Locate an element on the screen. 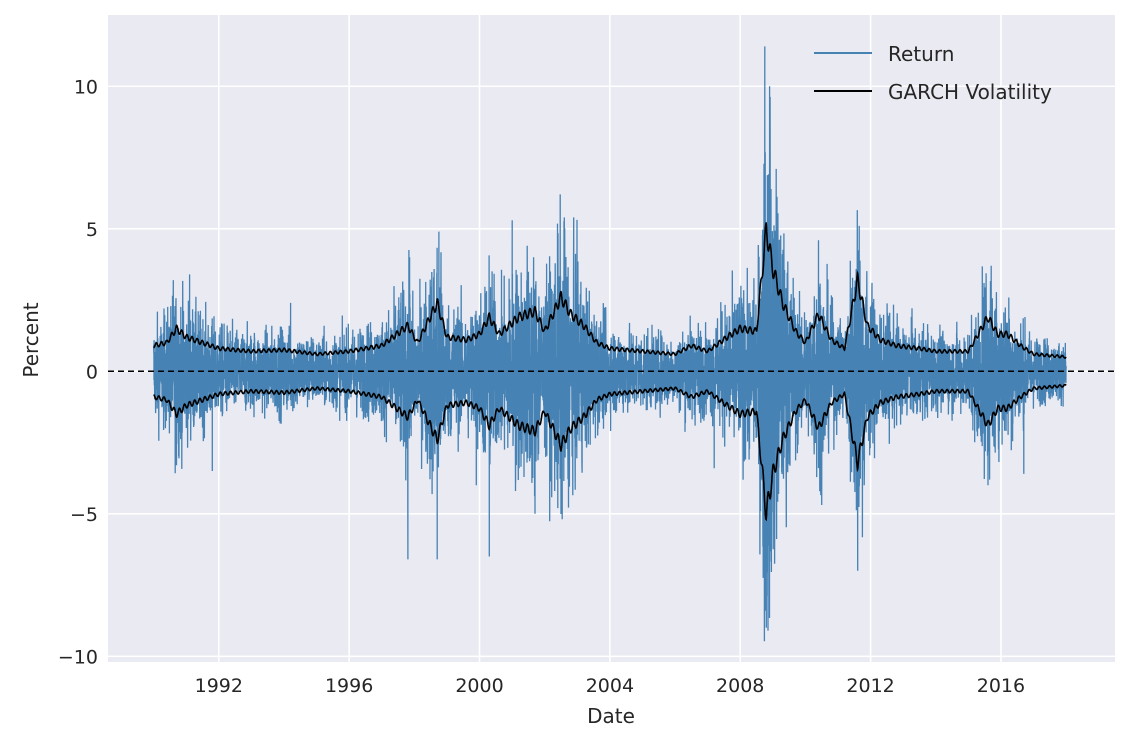  volatility-lower-line is located at coordinates (610, 452).